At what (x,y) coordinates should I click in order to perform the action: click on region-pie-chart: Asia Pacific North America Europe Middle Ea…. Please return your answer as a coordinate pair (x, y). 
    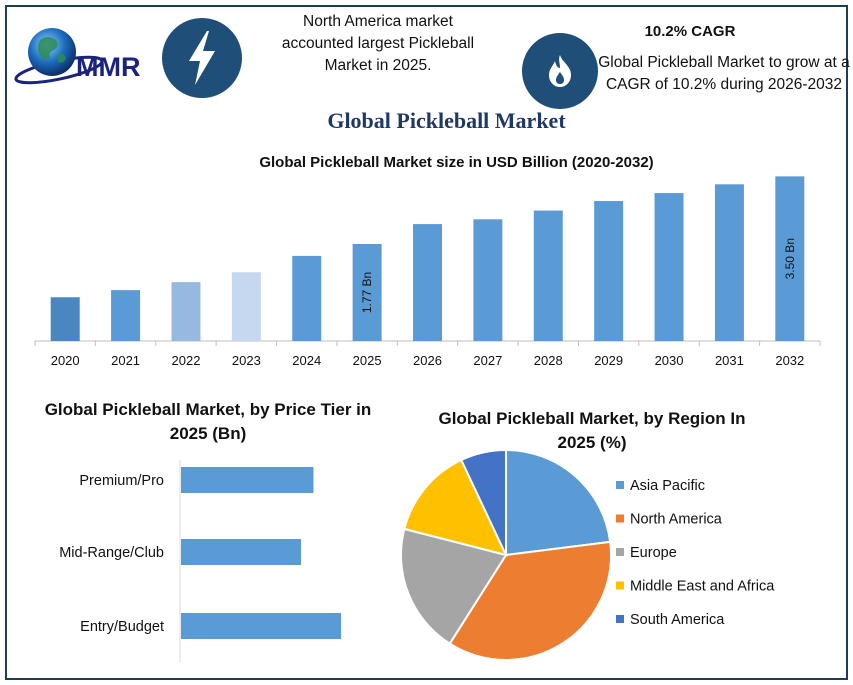
    Looking at the image, I should click on (587, 554).